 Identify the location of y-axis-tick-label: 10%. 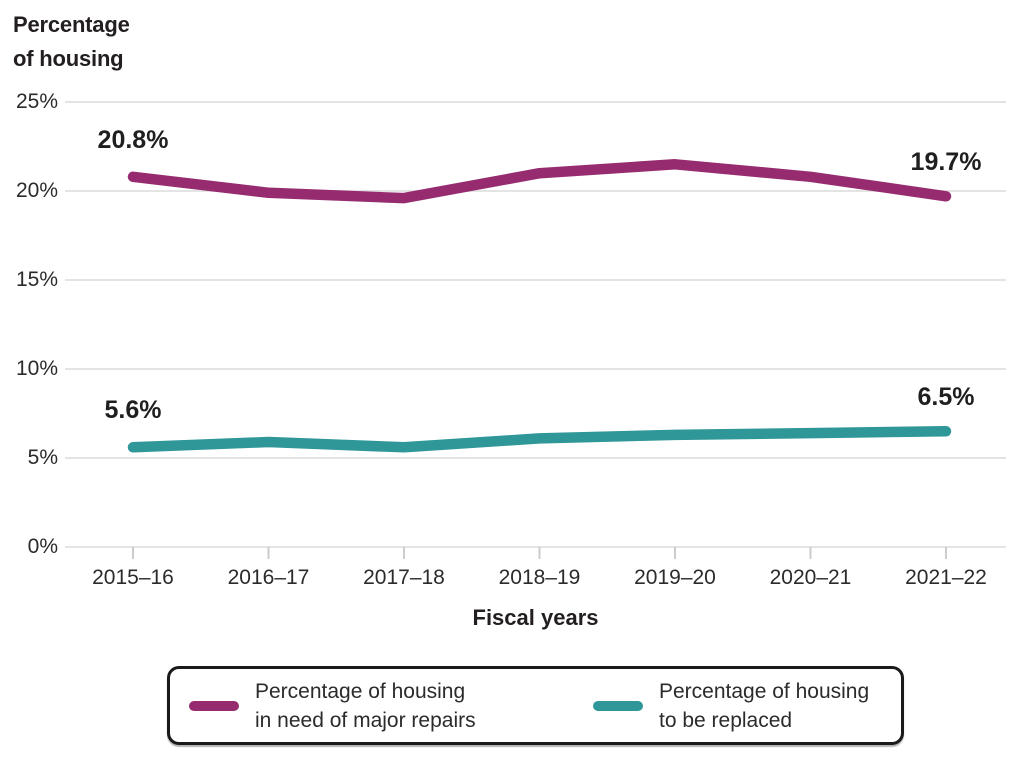
(36, 368).